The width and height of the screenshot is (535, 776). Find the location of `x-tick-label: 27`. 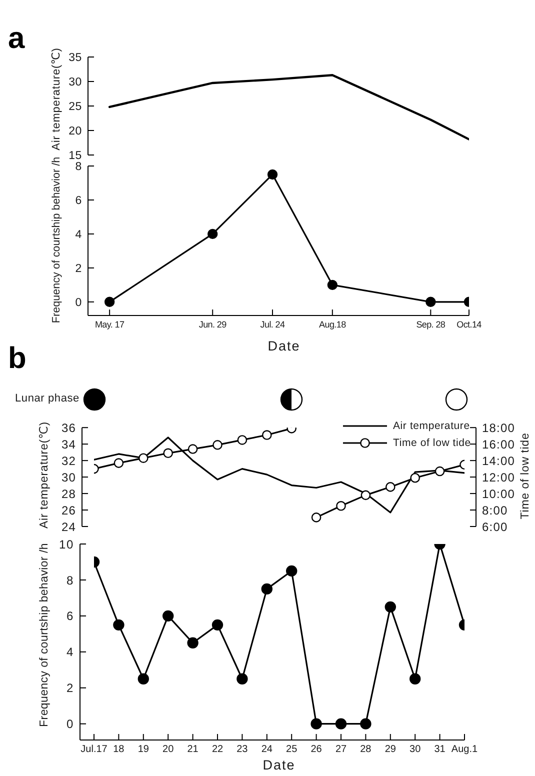

x-tick-label: 27 is located at coordinates (341, 749).